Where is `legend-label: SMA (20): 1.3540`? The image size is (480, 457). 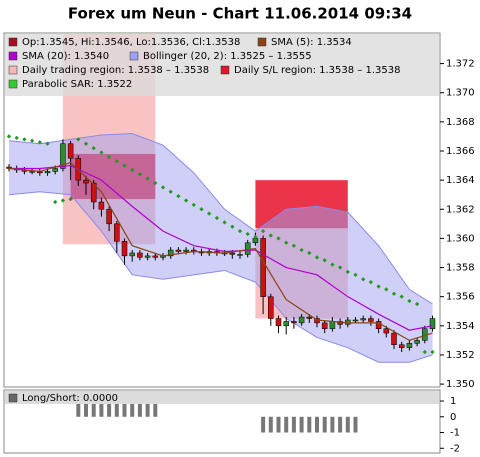 legend-label: SMA (20): 1.3540 is located at coordinates (65, 56).